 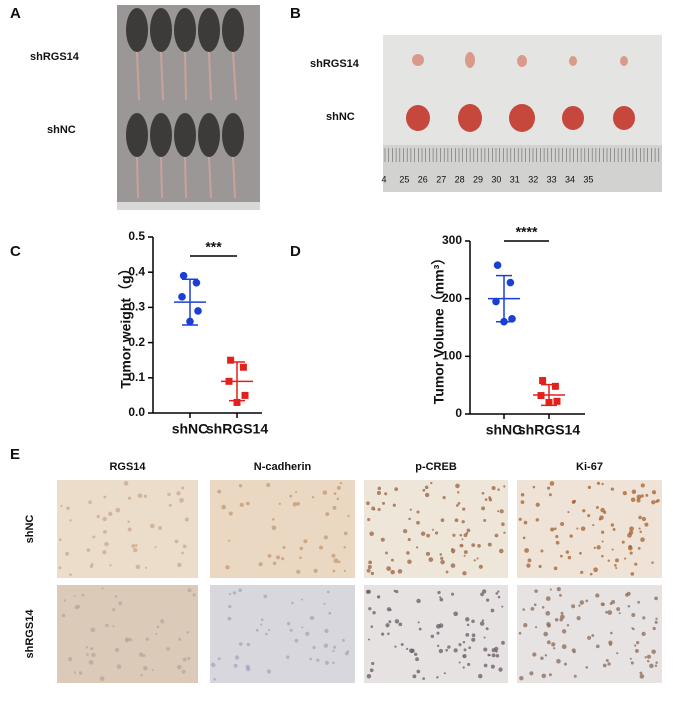 What do you see at coordinates (460, 179) in the screenshot?
I see `ruler-number: 28` at bounding box center [460, 179].